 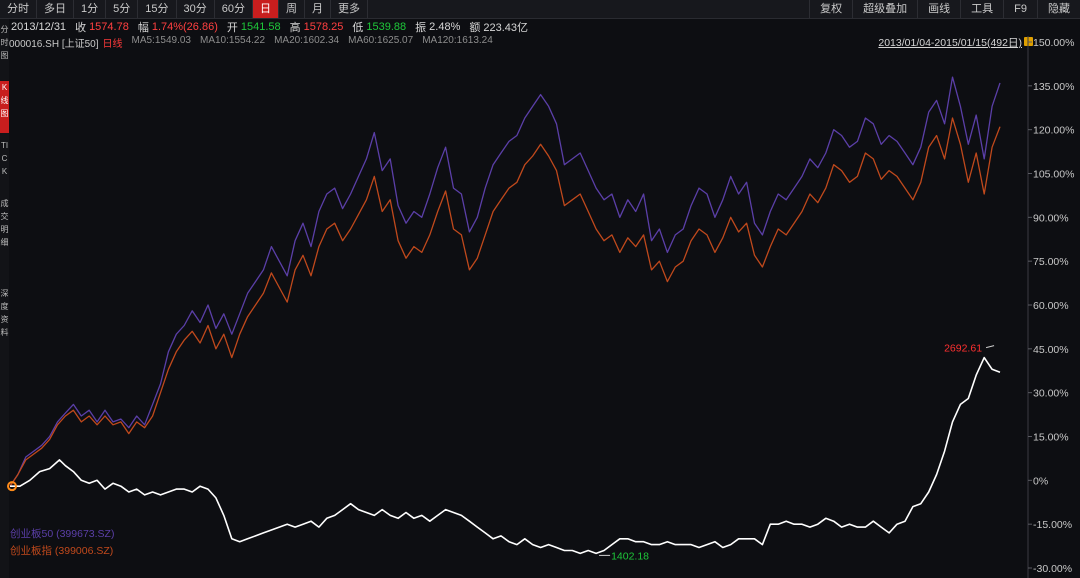 I want to click on y-tick-label-3: 105.00%, so click(x=1053, y=175).